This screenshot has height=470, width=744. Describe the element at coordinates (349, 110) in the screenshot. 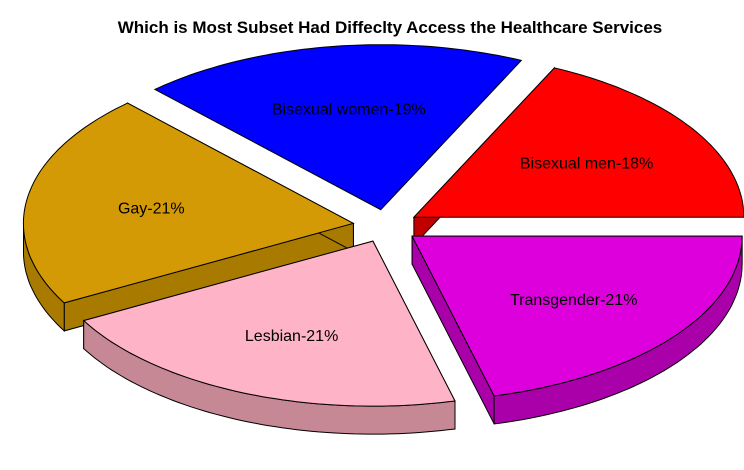

I see `slice-label-bisexual-women: Bisexual women-19%` at that location.